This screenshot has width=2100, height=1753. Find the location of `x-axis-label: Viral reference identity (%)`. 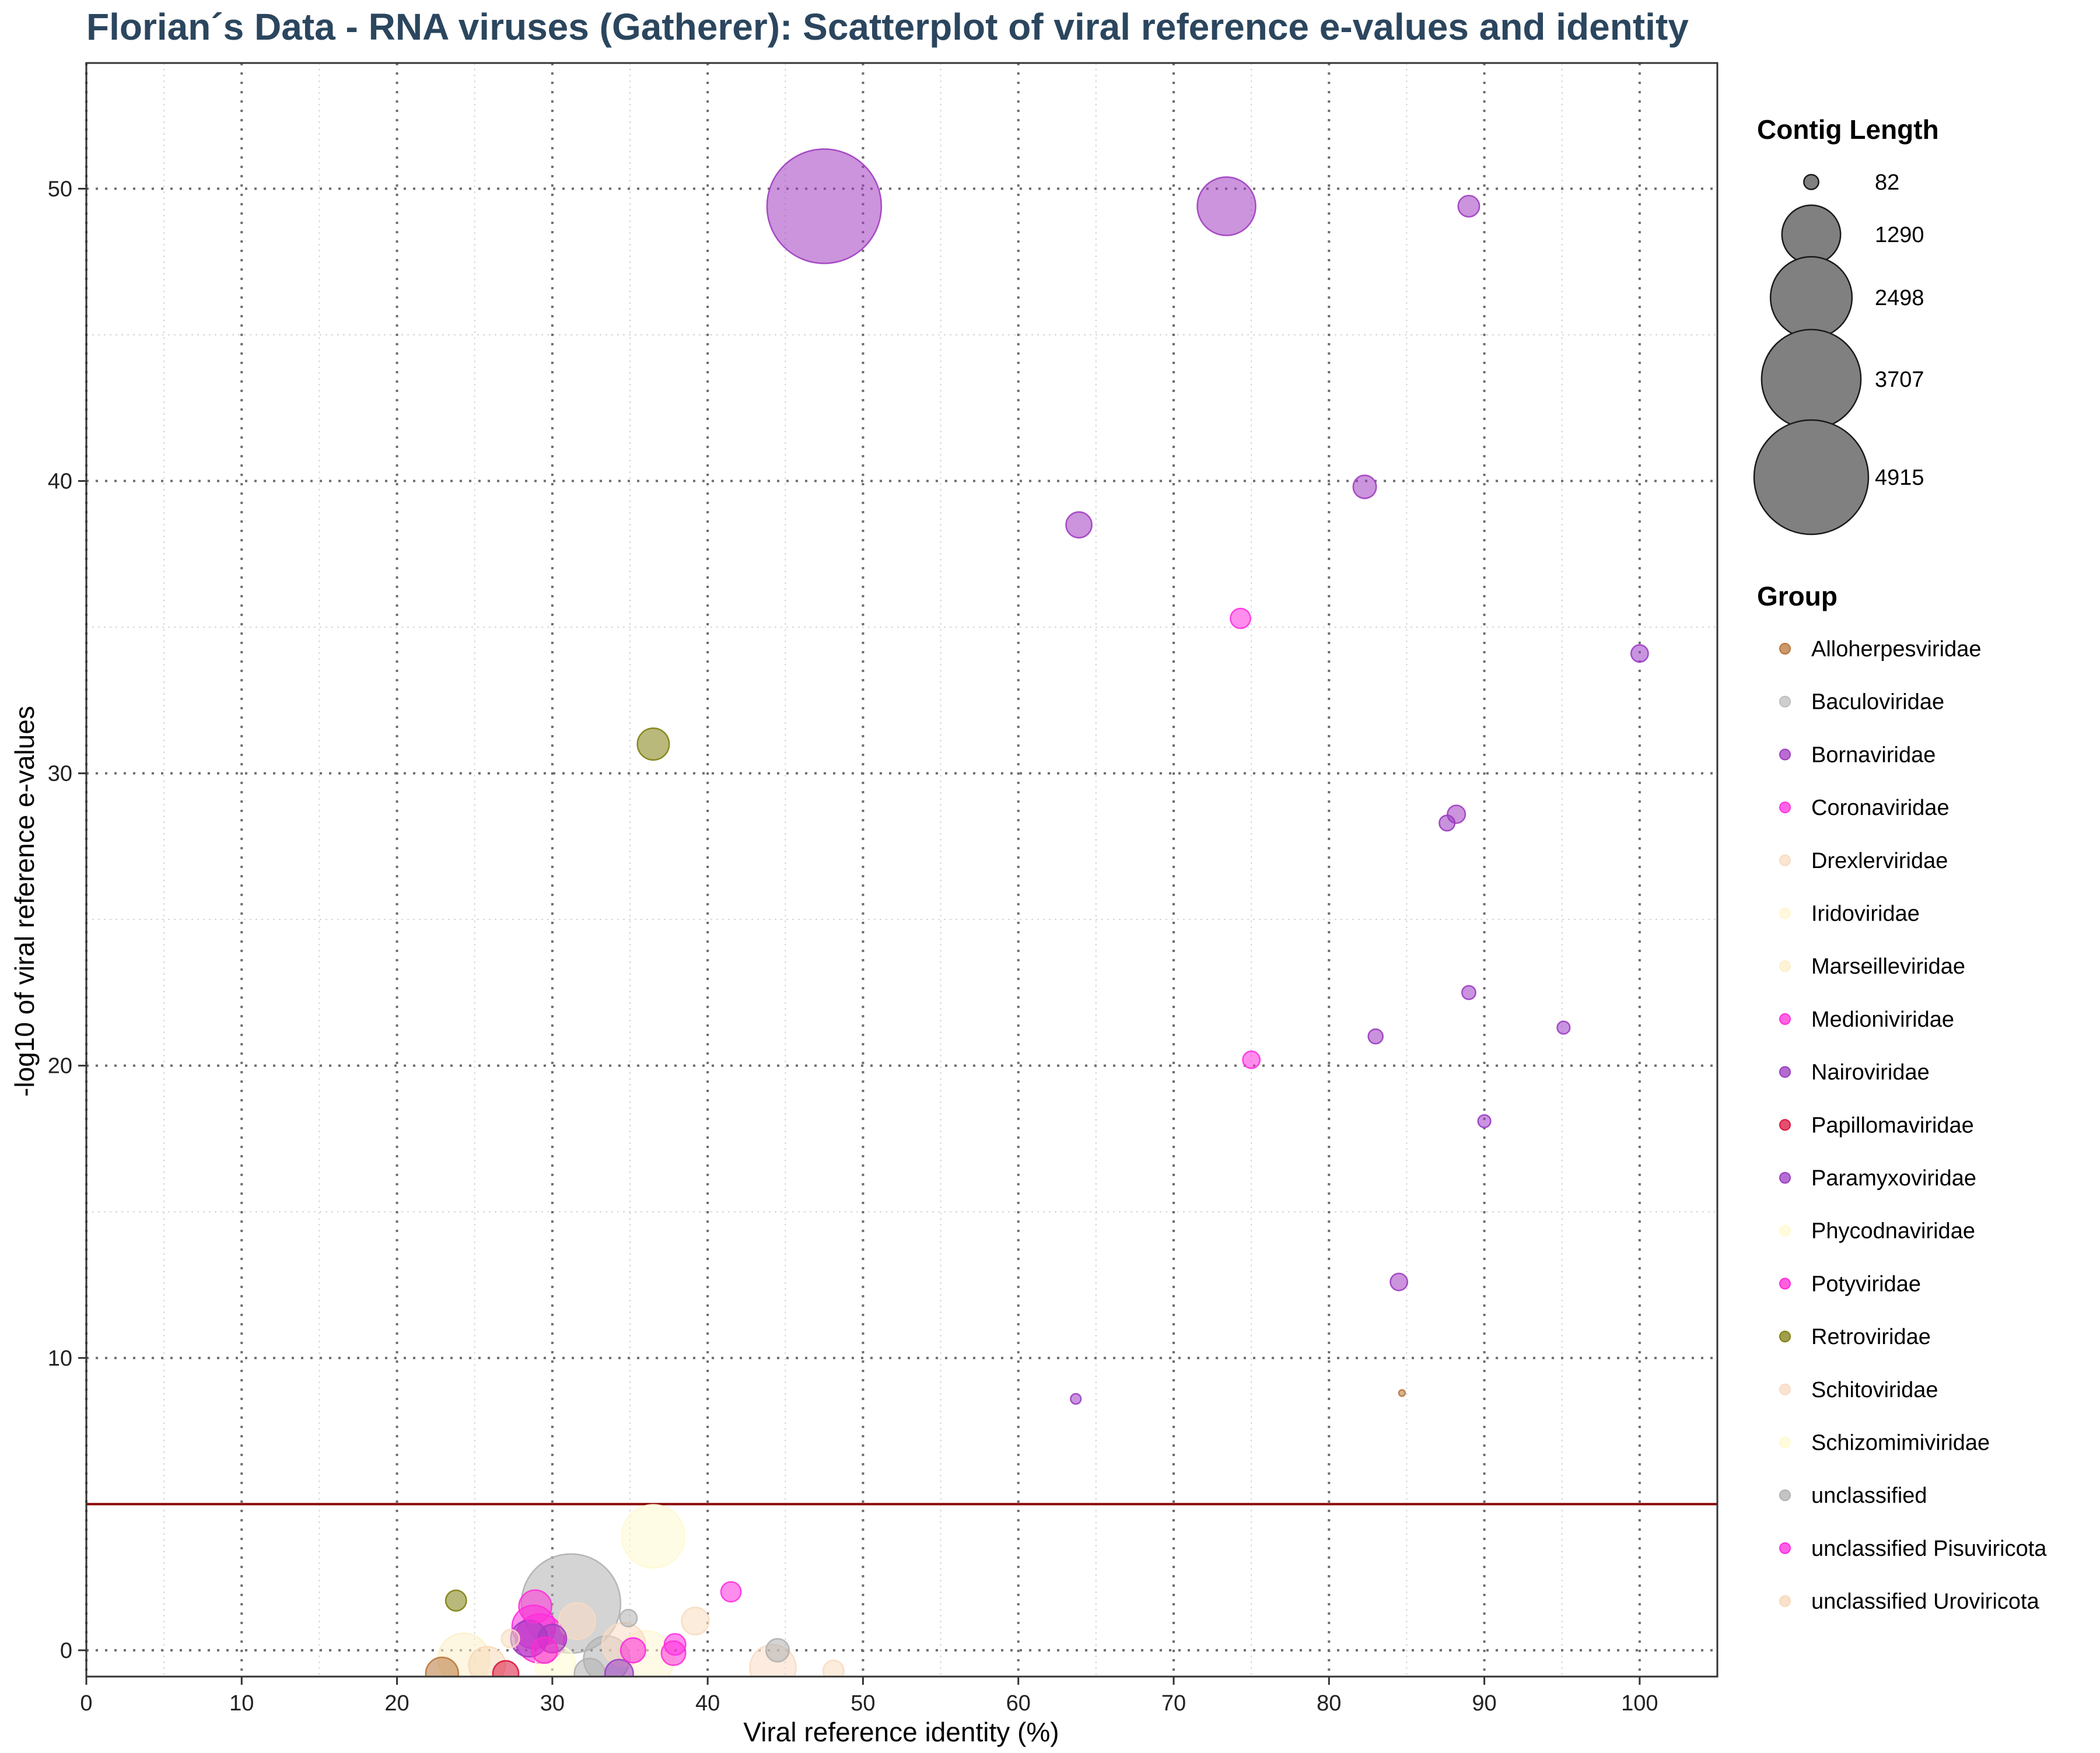

x-axis-label: Viral reference identity (%) is located at coordinates (901, 1732).